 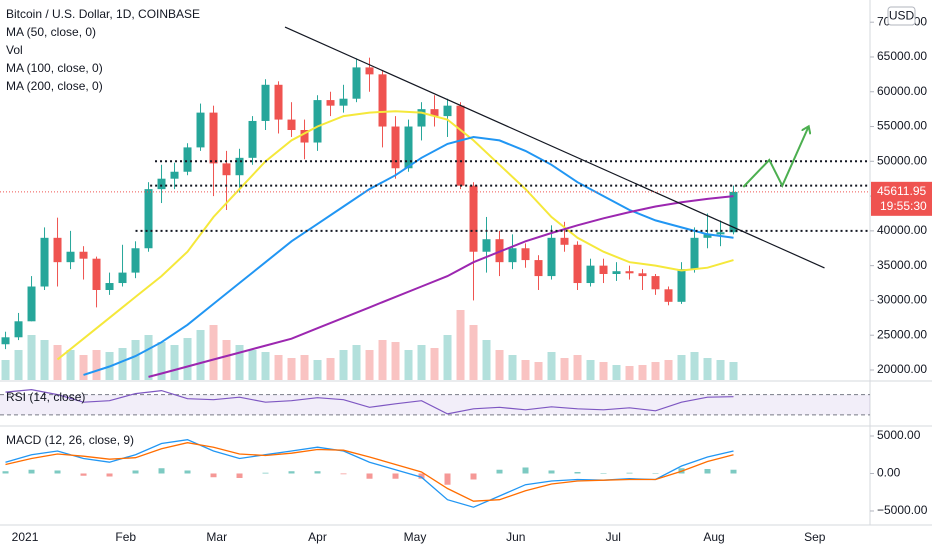 I want to click on pane-title: RSI (14, close), so click(x=45, y=397).